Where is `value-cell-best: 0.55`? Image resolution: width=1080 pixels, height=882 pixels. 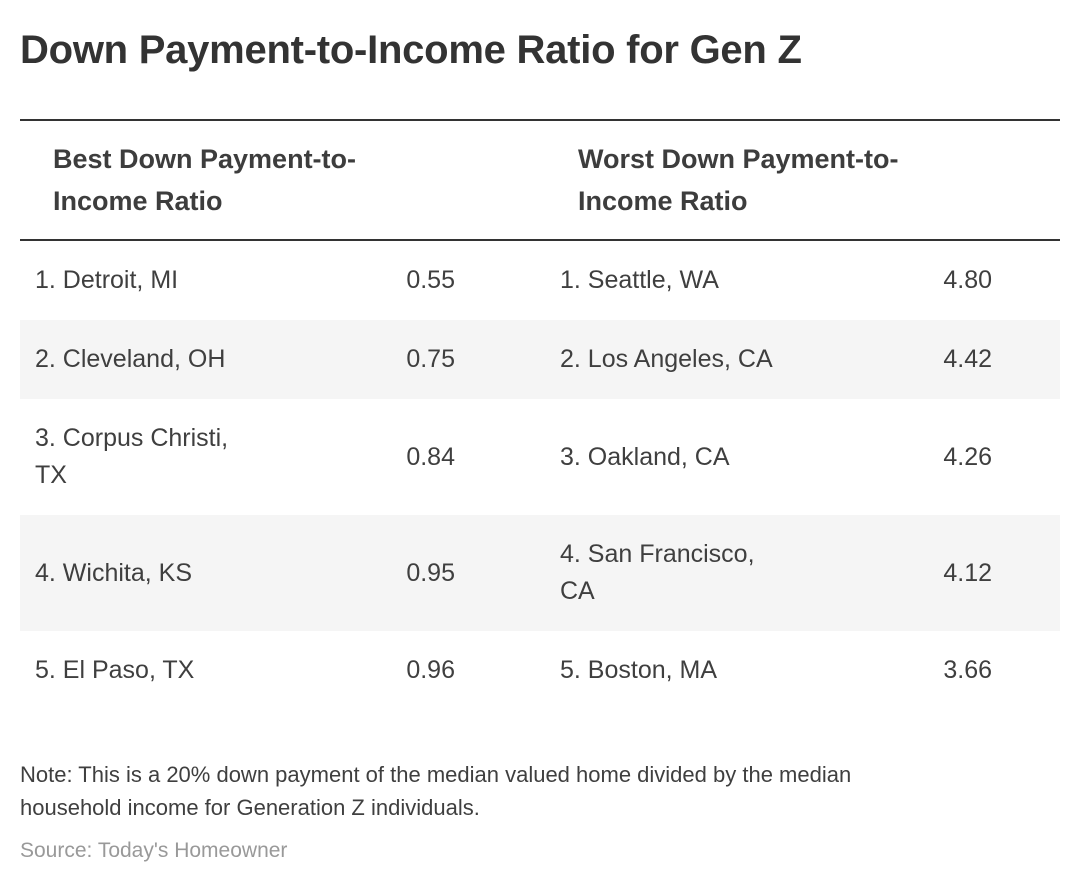 value-cell-best: 0.55 is located at coordinates (430, 280).